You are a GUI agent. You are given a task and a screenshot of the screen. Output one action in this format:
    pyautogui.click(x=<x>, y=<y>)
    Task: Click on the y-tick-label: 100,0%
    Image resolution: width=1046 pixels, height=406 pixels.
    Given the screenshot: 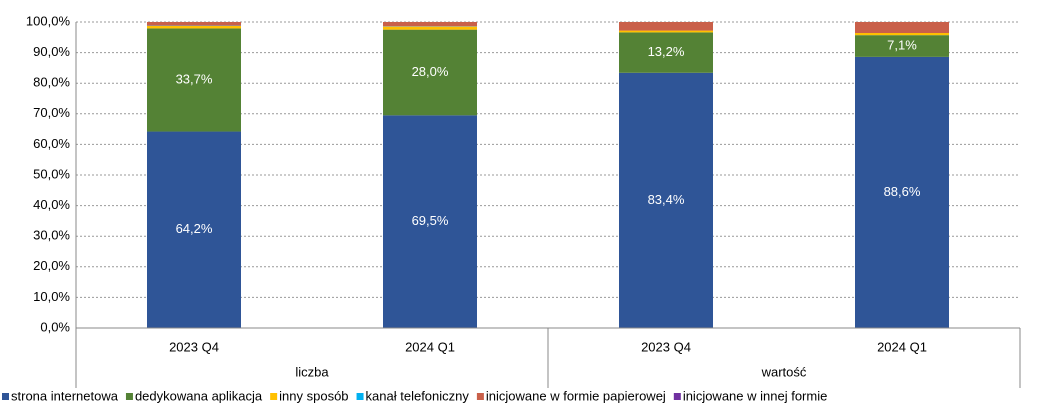 What is the action you would take?
    pyautogui.click(x=48, y=20)
    